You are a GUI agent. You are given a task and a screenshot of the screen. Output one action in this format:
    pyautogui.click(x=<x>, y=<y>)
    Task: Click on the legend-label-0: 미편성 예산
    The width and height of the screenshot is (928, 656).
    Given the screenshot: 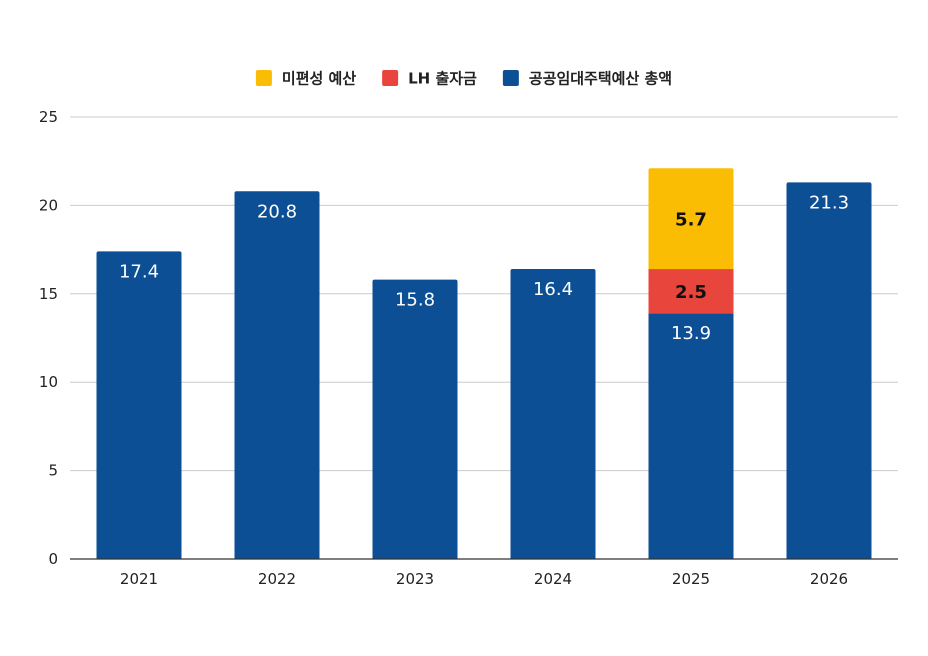 What is the action you would take?
    pyautogui.click(x=319, y=79)
    